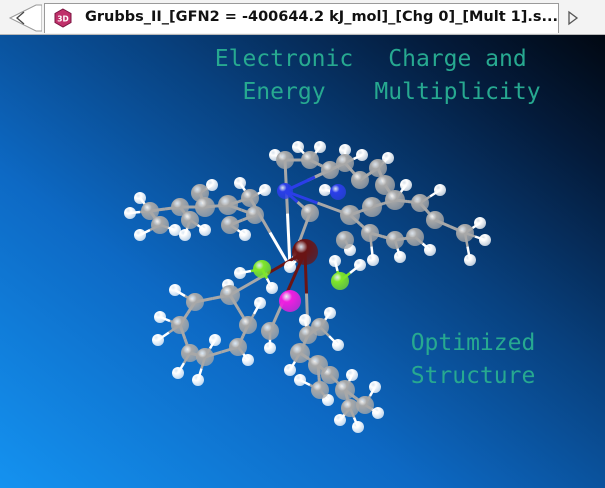  What do you see at coordinates (290, 301) in the screenshot?
I see `atom-p` at bounding box center [290, 301].